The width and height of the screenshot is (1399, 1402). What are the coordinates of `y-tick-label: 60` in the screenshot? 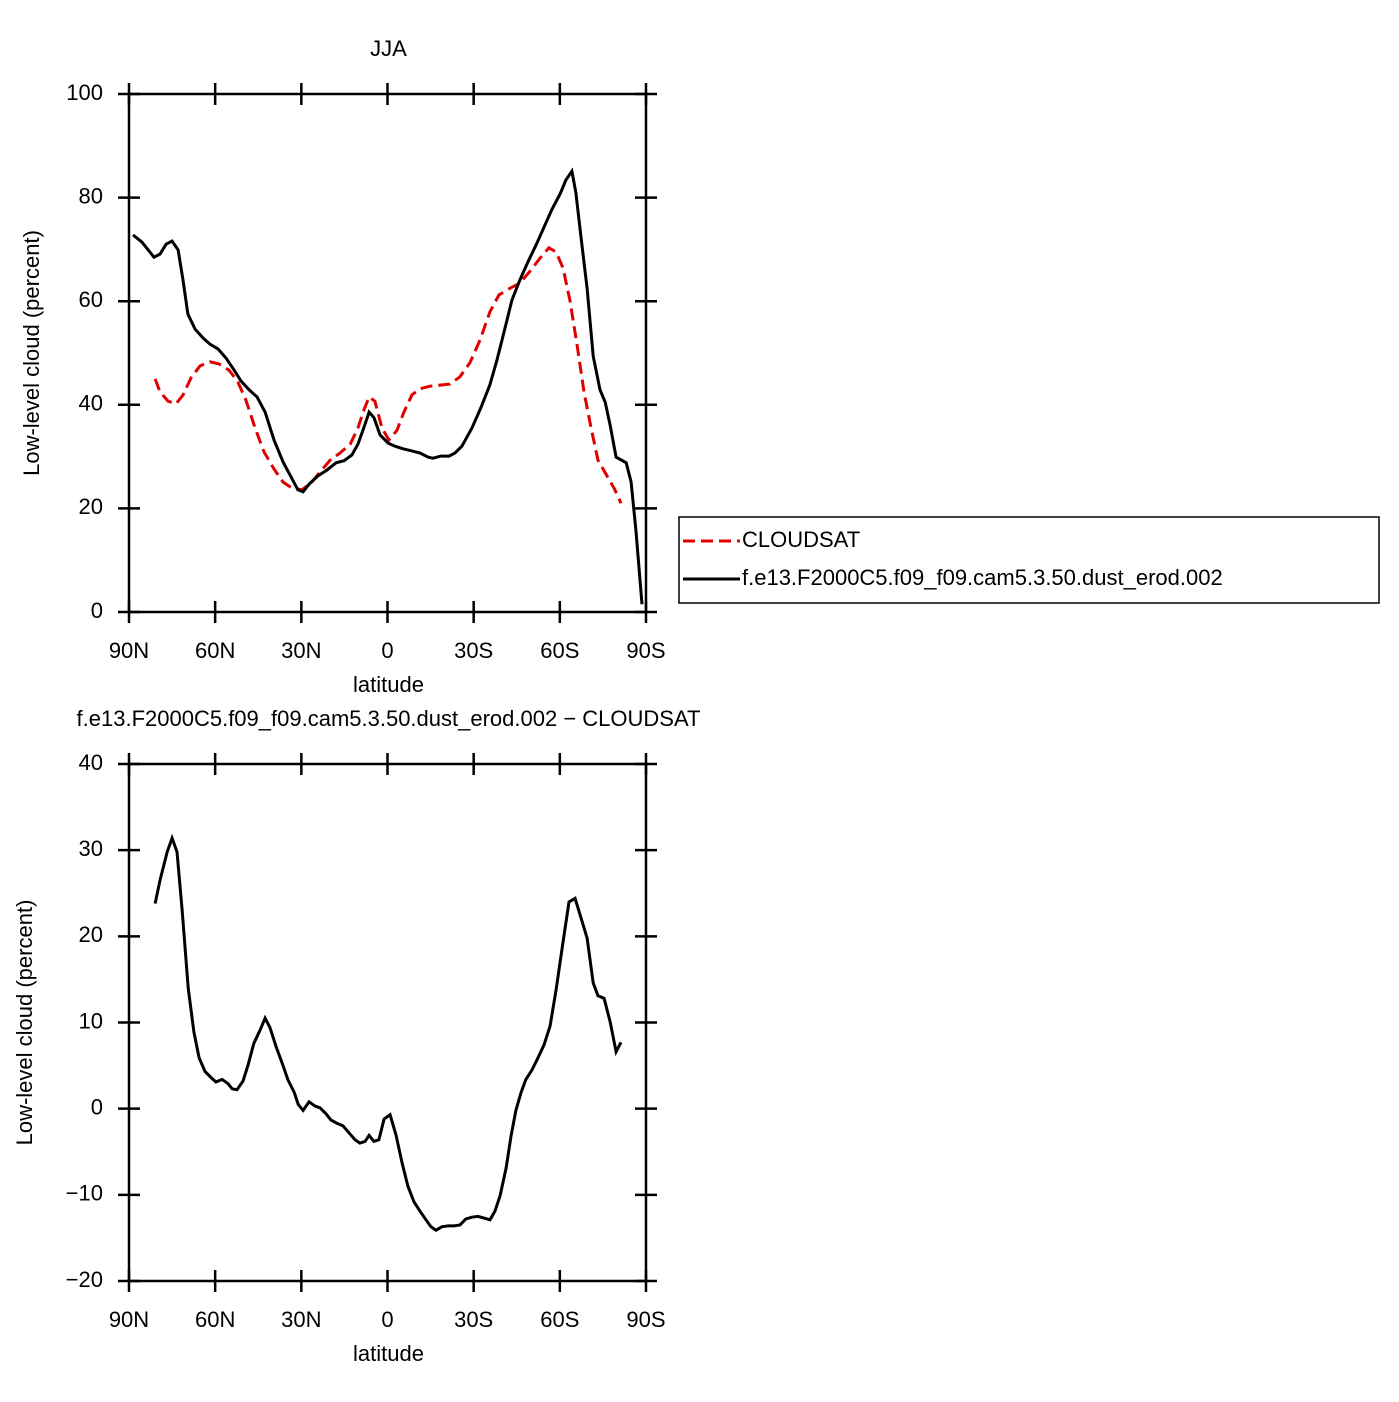 It's located at (91, 299).